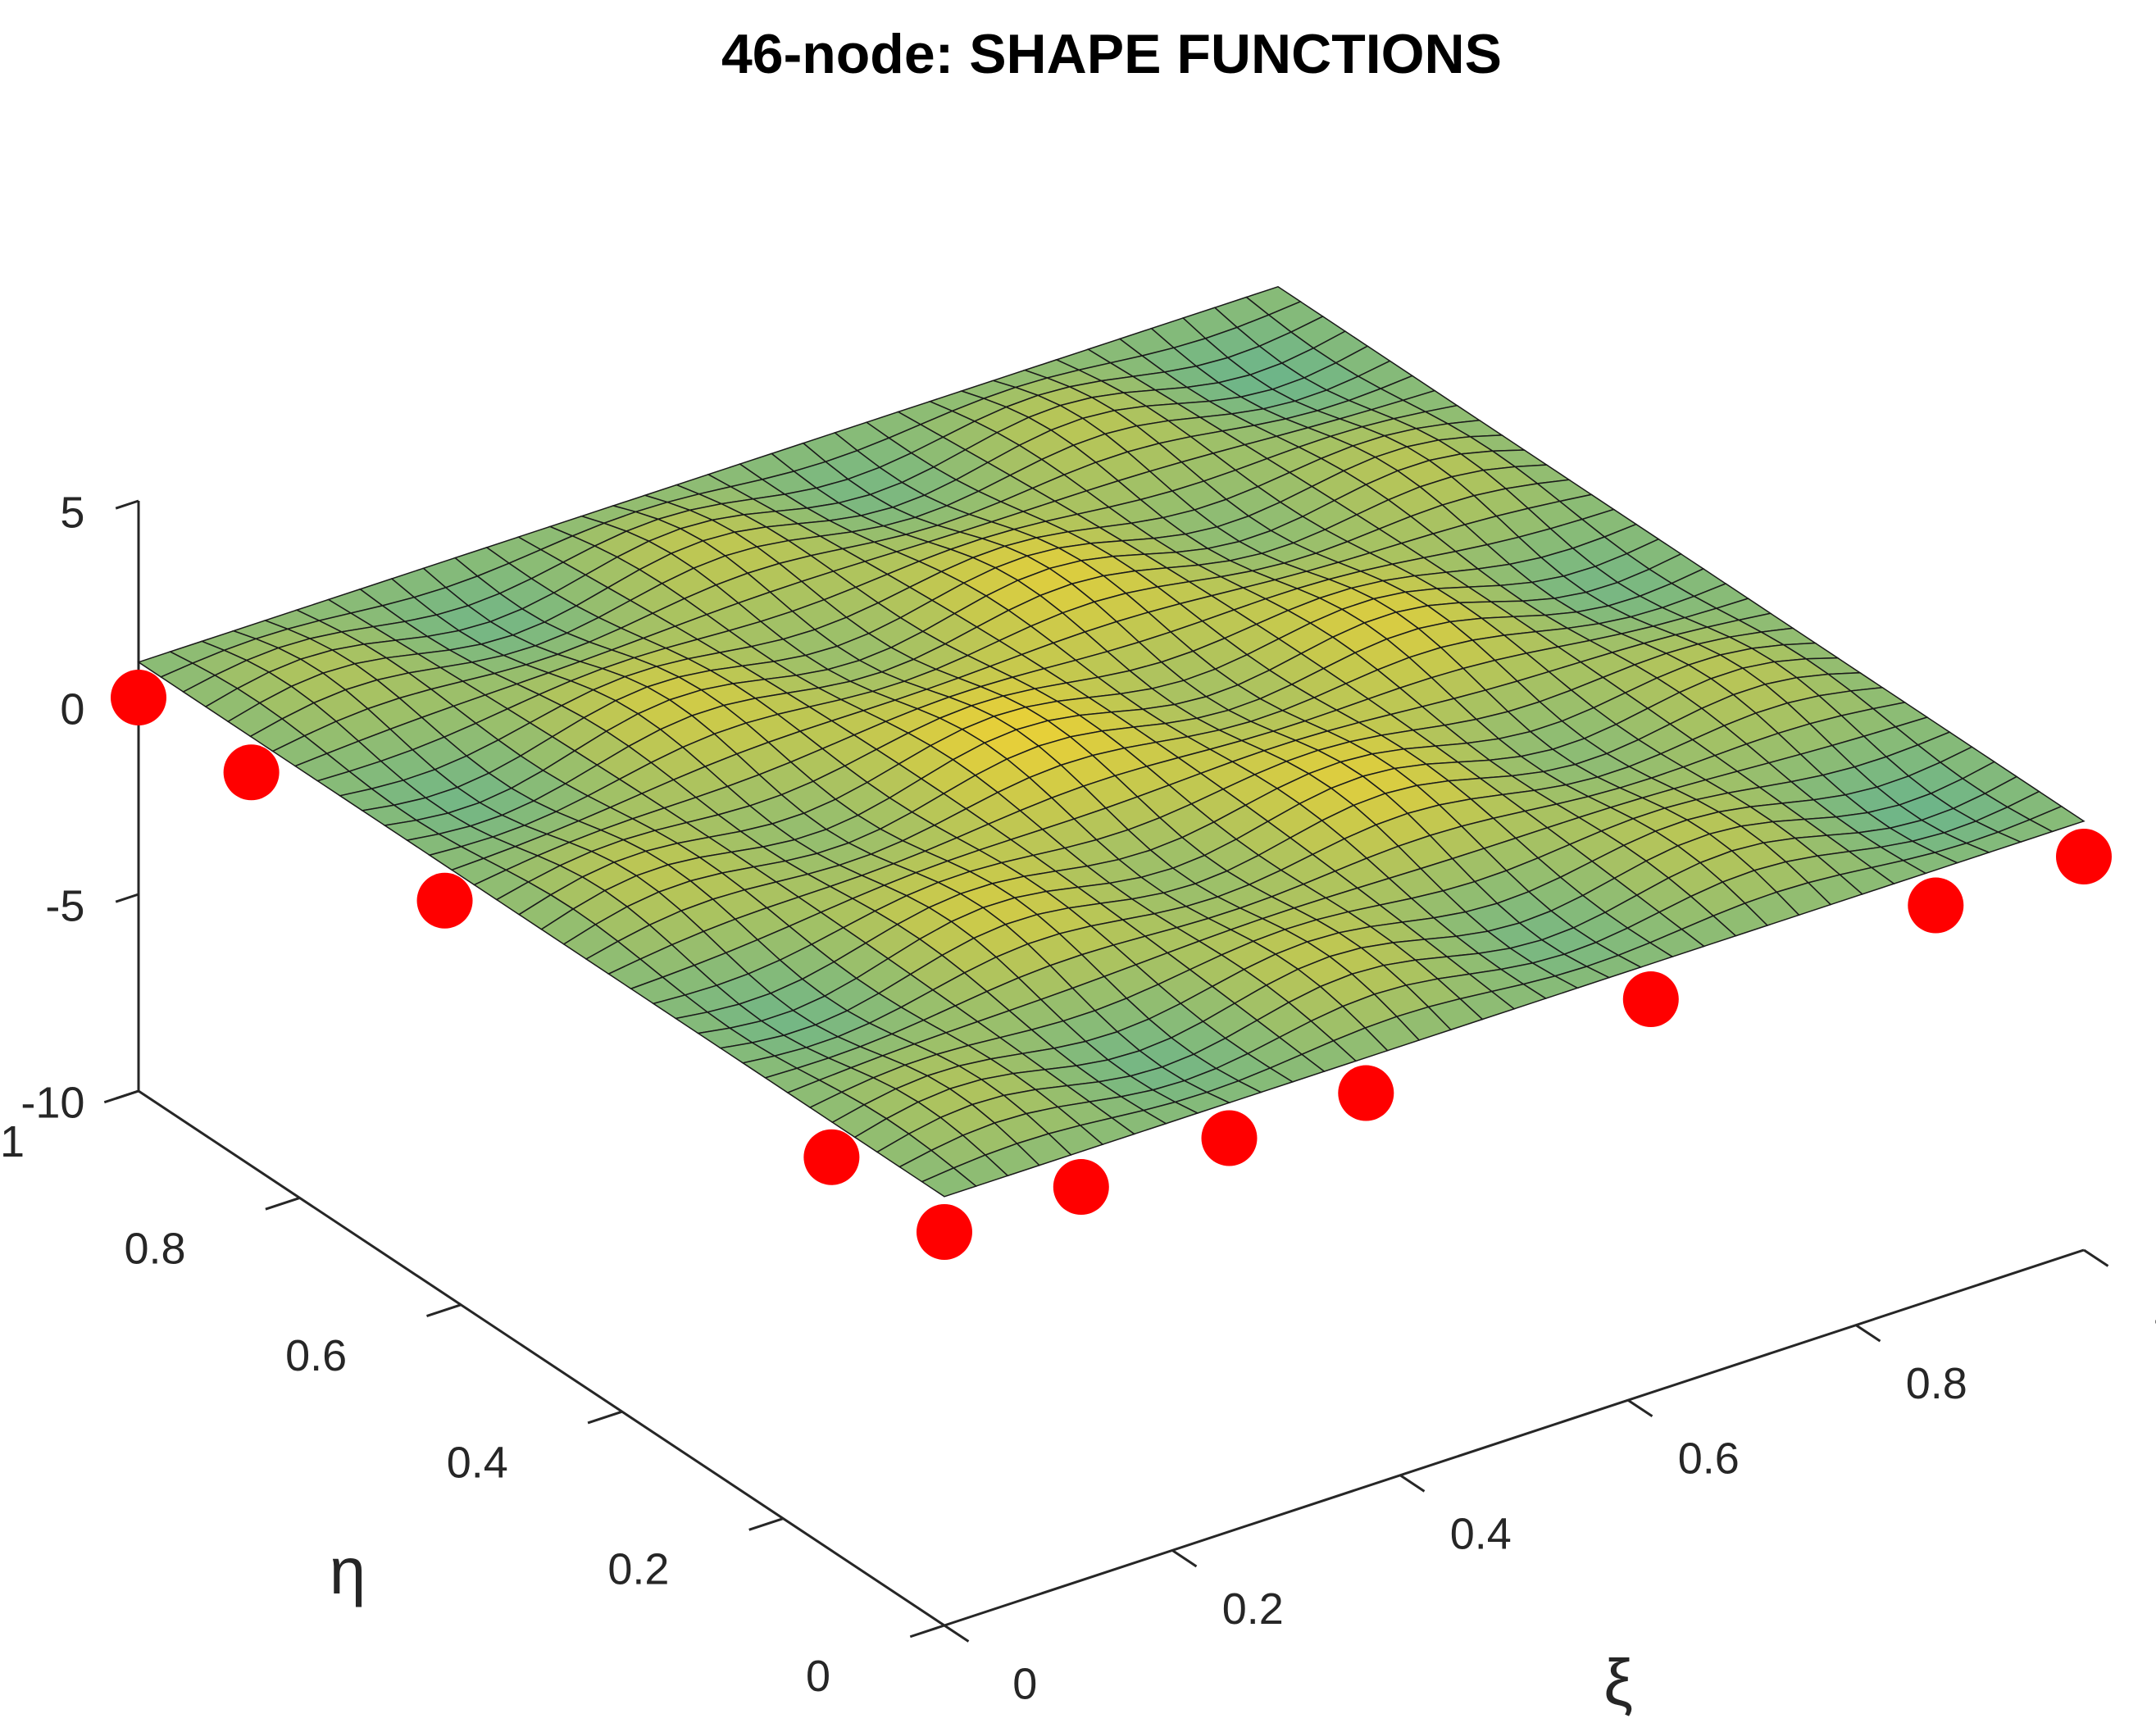 This screenshot has width=2156, height=1732. I want to click on z-tick-label: -5, so click(64, 907).